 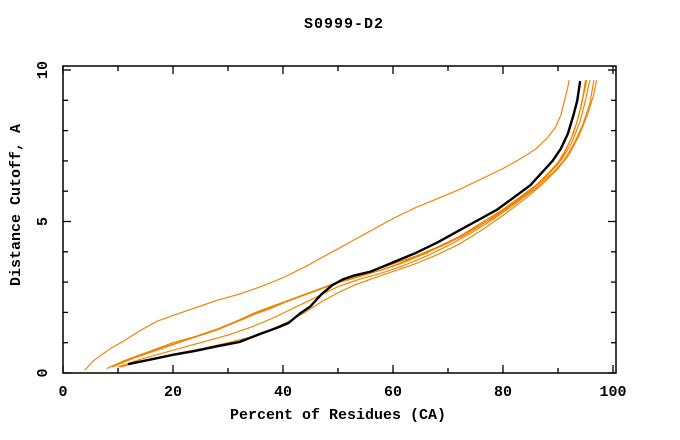 What do you see at coordinates (283, 392) in the screenshot?
I see `x-tick-label: 40` at bounding box center [283, 392].